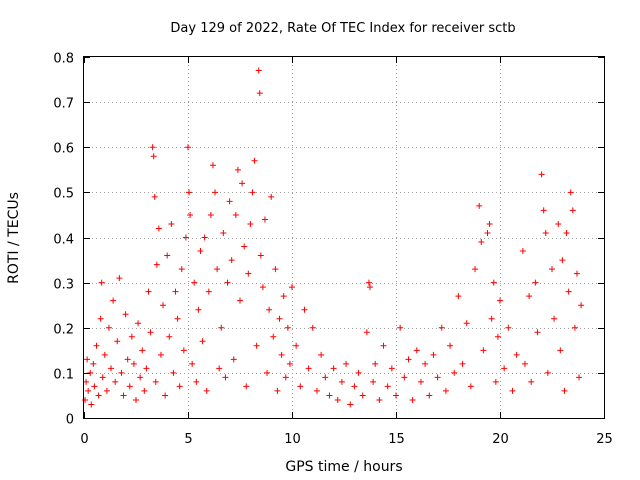 The image size is (640, 480). What do you see at coordinates (14, 238) in the screenshot?
I see `y-axis-label: ROTI / TECUs` at bounding box center [14, 238].